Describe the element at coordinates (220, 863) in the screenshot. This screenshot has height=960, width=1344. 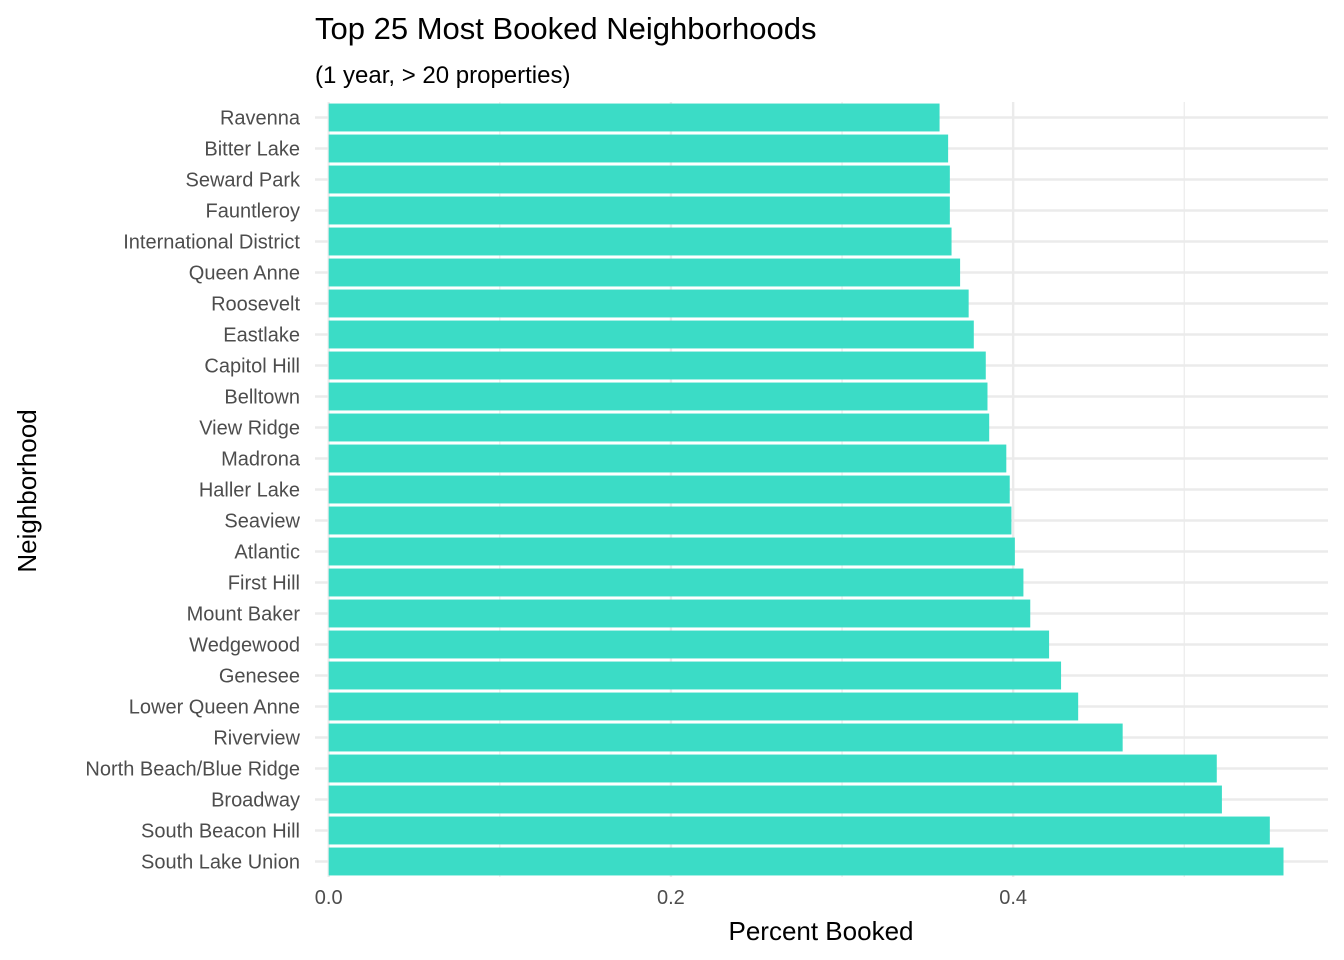
I see `y-tick-label: South Lake Union` at that location.